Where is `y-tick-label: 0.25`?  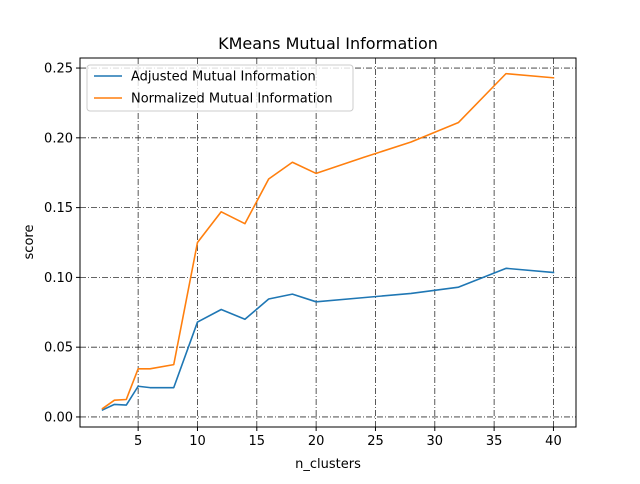 y-tick-label: 0.25 is located at coordinates (58, 69).